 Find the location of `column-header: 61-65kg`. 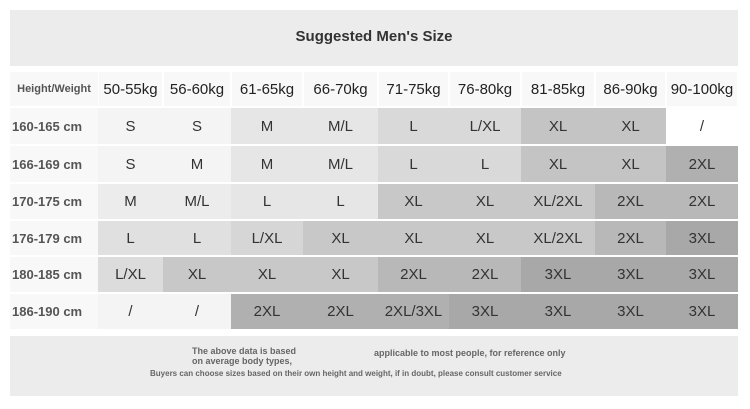

column-header: 61-65kg is located at coordinates (267, 89).